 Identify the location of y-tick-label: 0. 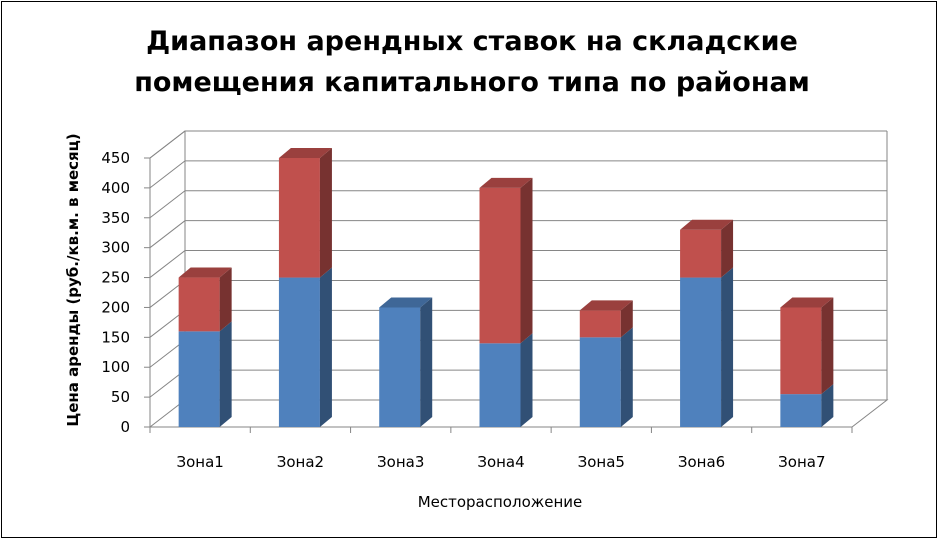
(125, 427).